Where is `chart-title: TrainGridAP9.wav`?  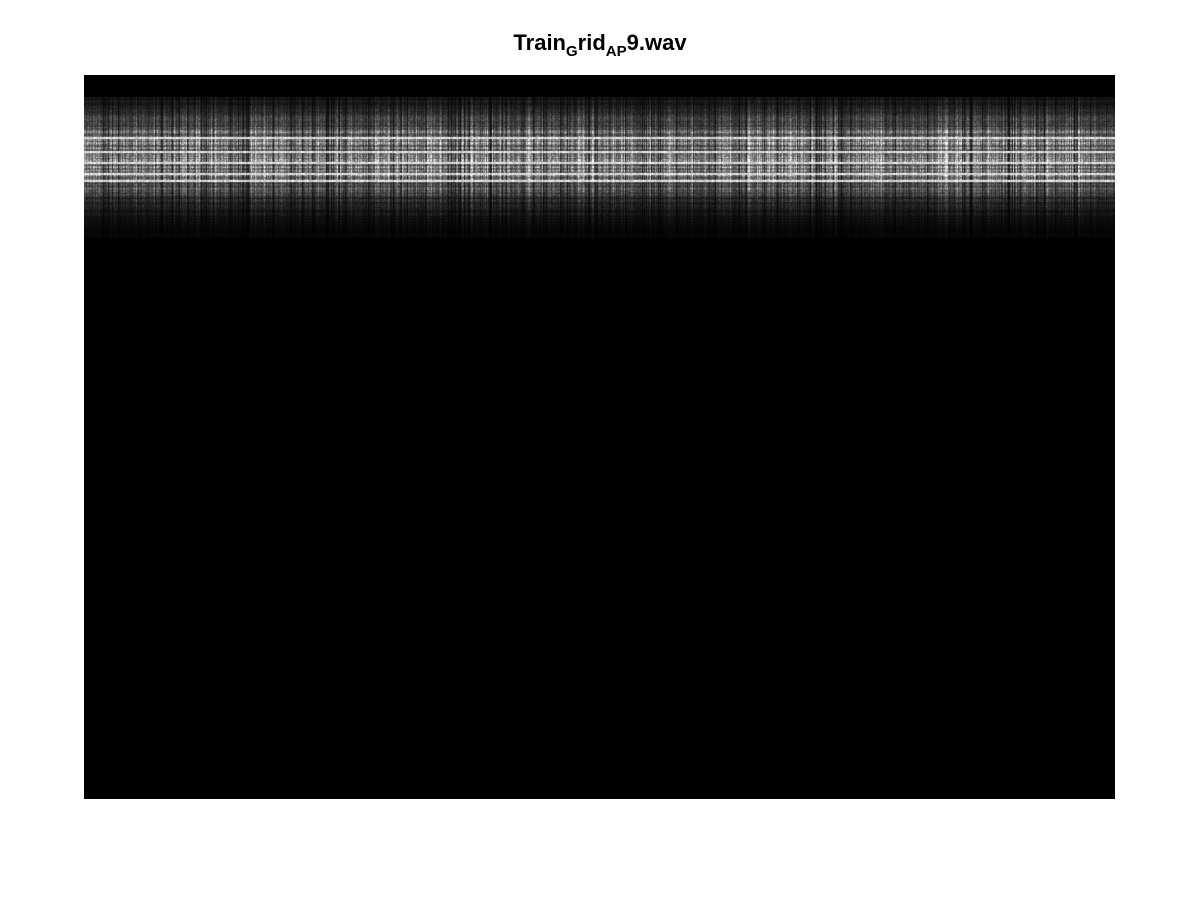 chart-title: TrainGridAP9.wav is located at coordinates (600, 45).